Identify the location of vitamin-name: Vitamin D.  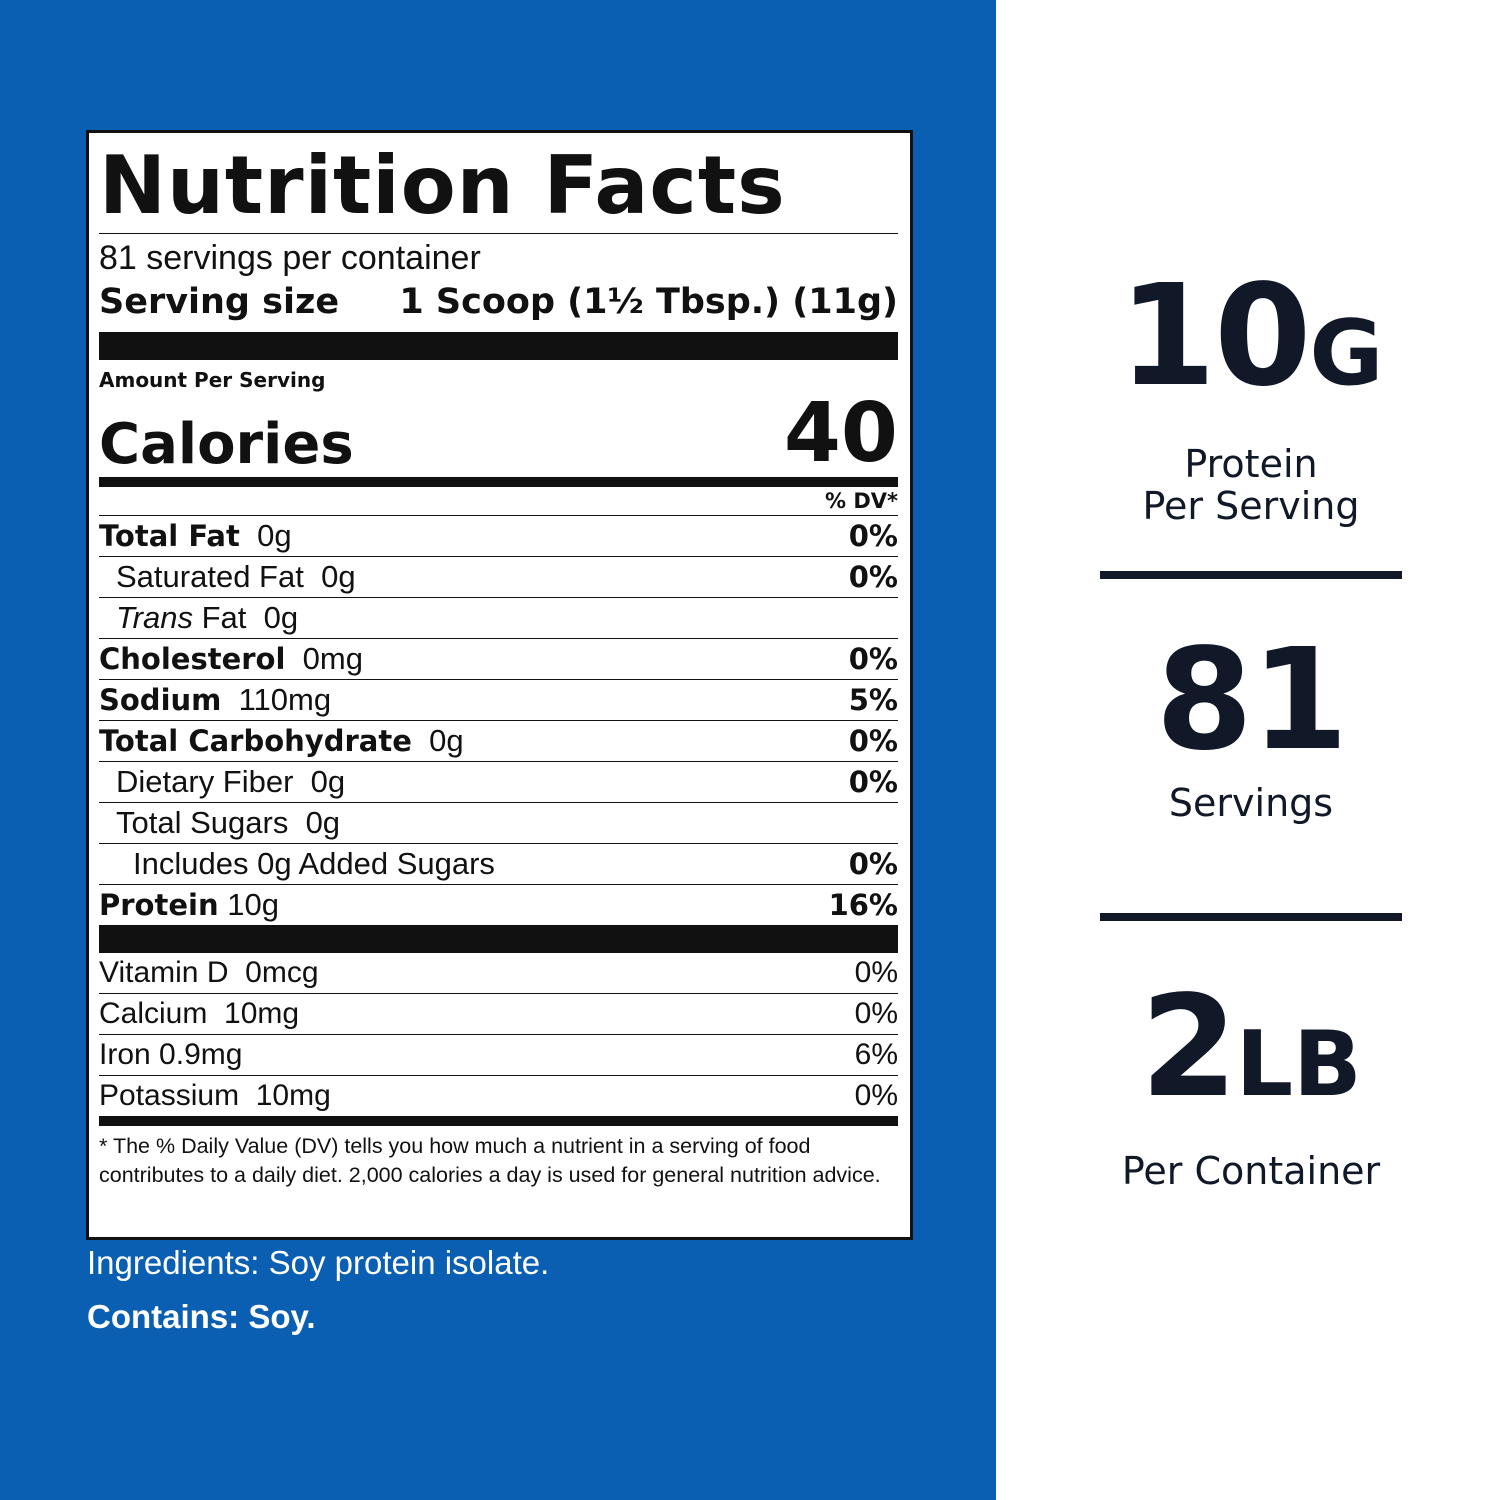
(164, 972).